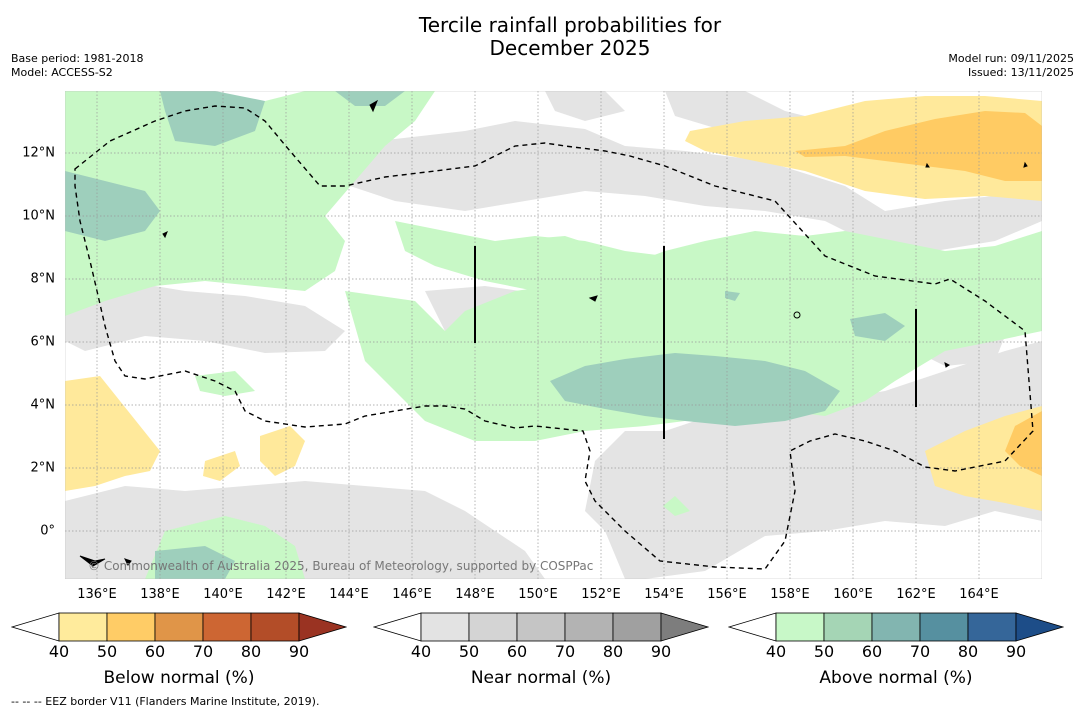 The width and height of the screenshot is (1085, 713). What do you see at coordinates (570, 48) in the screenshot?
I see `title-line-2: December 2025` at bounding box center [570, 48].